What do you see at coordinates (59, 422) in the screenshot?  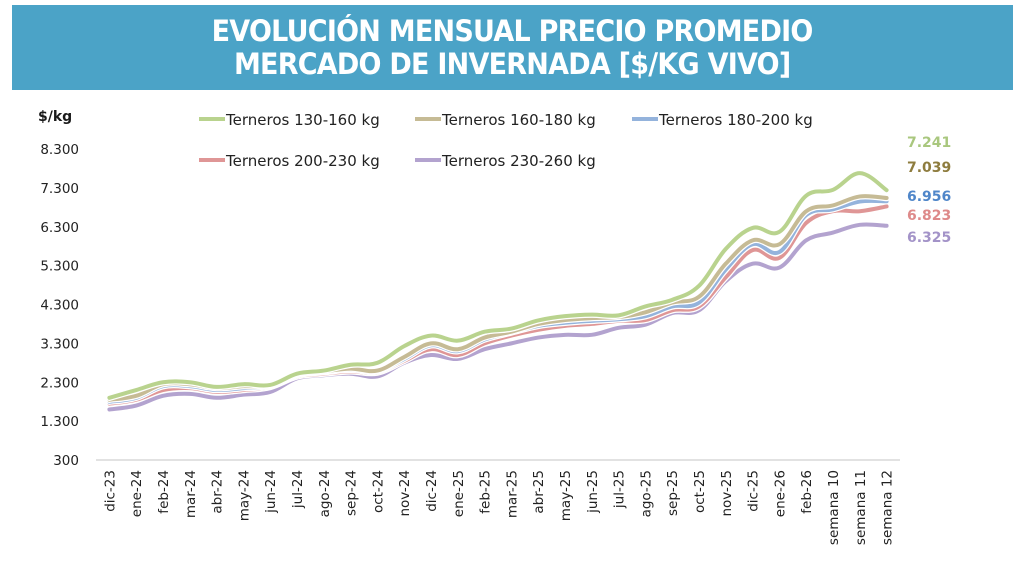 I see `y-tick-label: 1.300` at bounding box center [59, 422].